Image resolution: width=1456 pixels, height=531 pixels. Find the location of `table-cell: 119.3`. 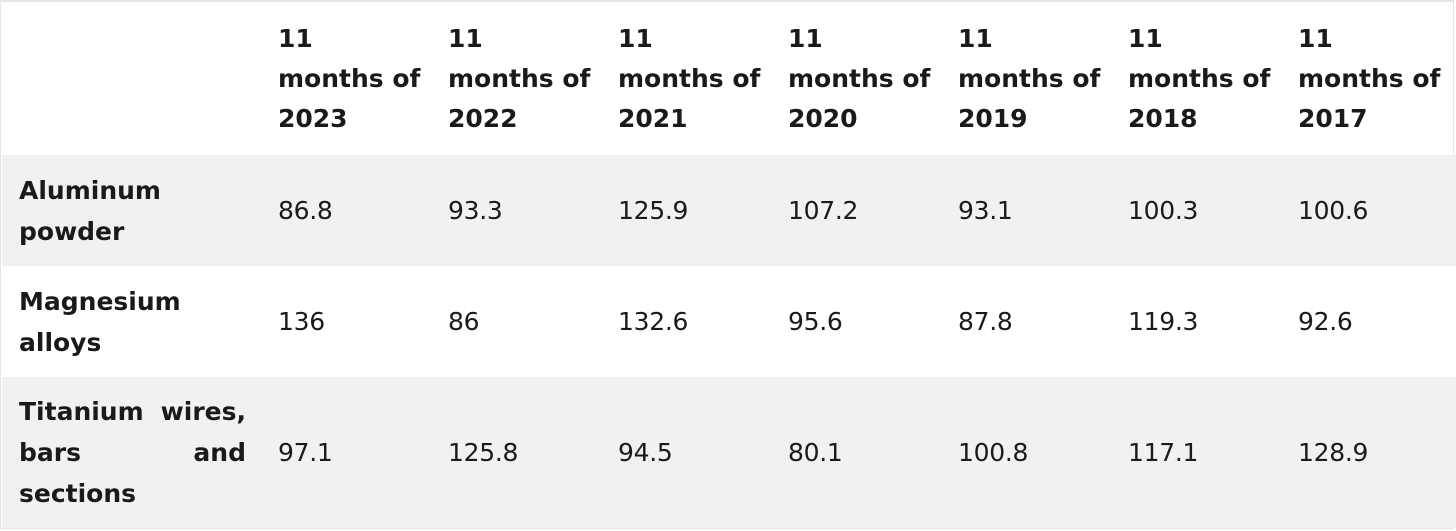

table-cell: 119.3 is located at coordinates (1163, 321).